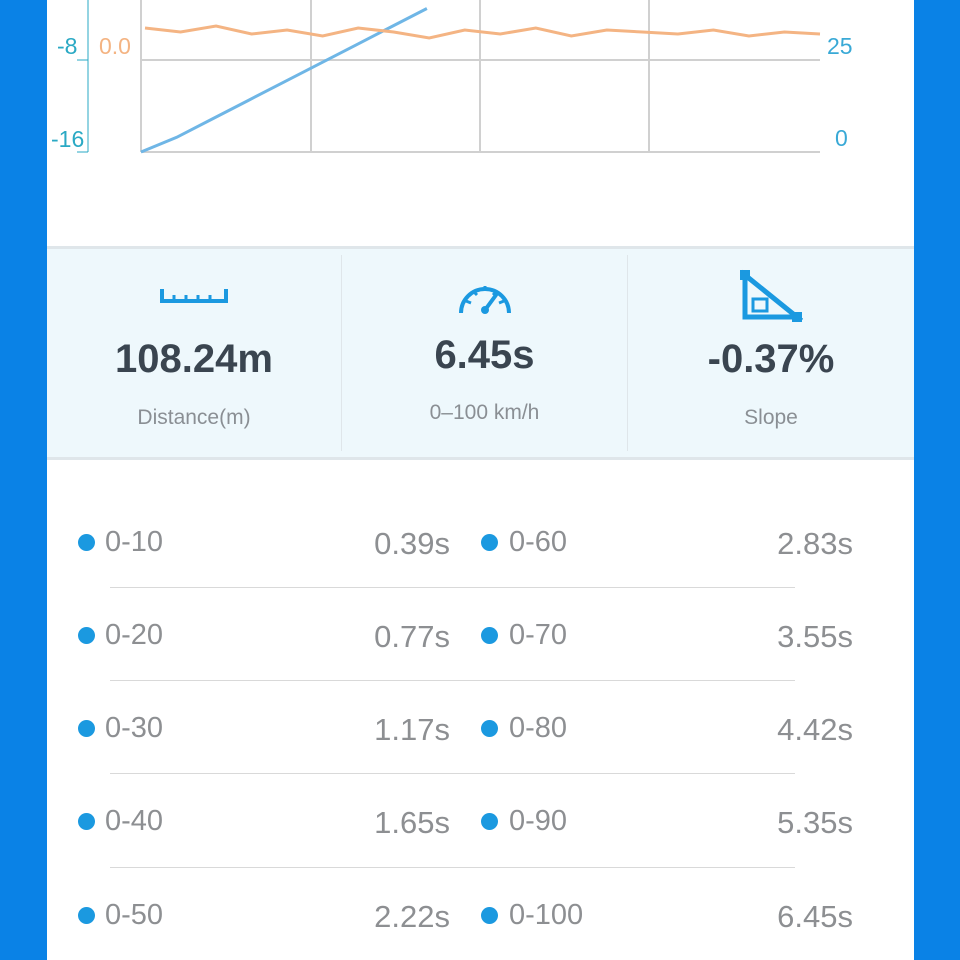 The width and height of the screenshot is (960, 960). I want to click on stat-distance: 108.24m Distance(m), so click(194, 353).